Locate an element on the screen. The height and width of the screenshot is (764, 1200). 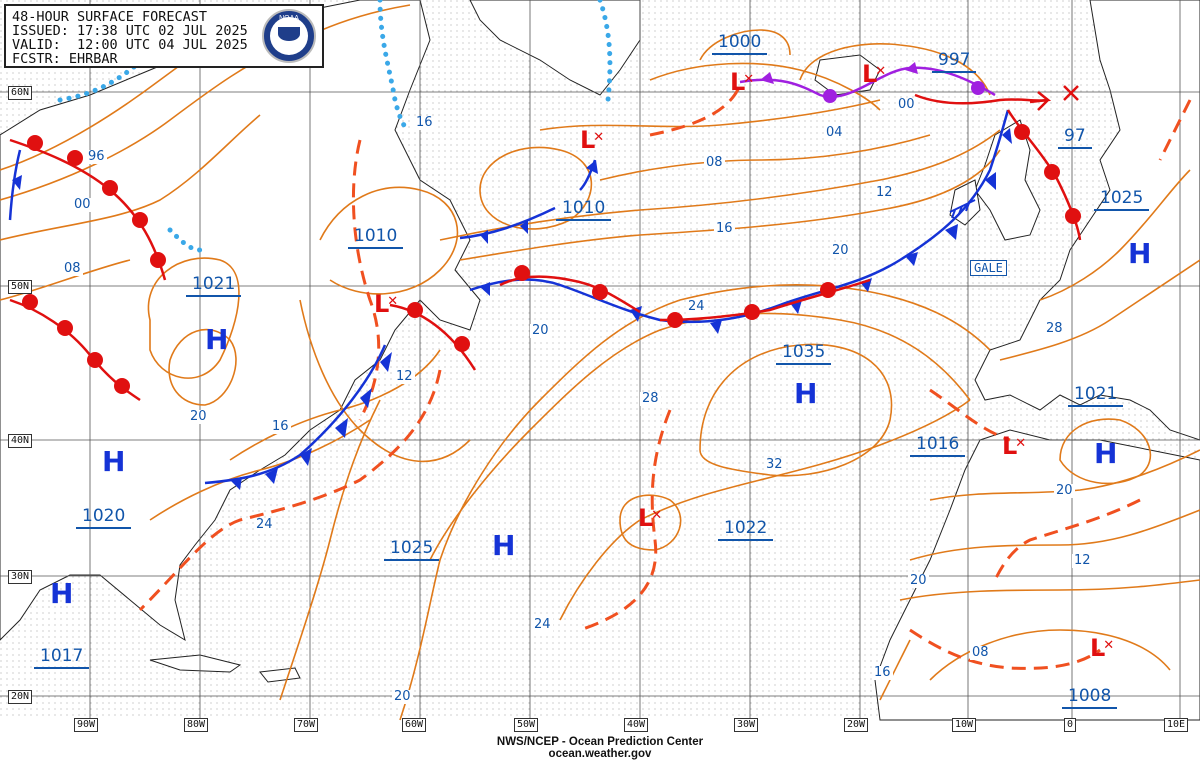
lon-label-10e: 10E is located at coordinates (1176, 725).